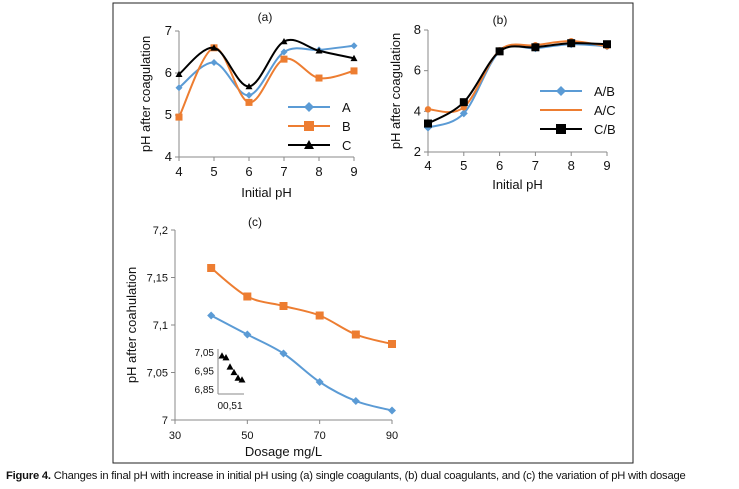 The height and width of the screenshot is (489, 739). I want to click on x-tick-label: 7, so click(283, 171).